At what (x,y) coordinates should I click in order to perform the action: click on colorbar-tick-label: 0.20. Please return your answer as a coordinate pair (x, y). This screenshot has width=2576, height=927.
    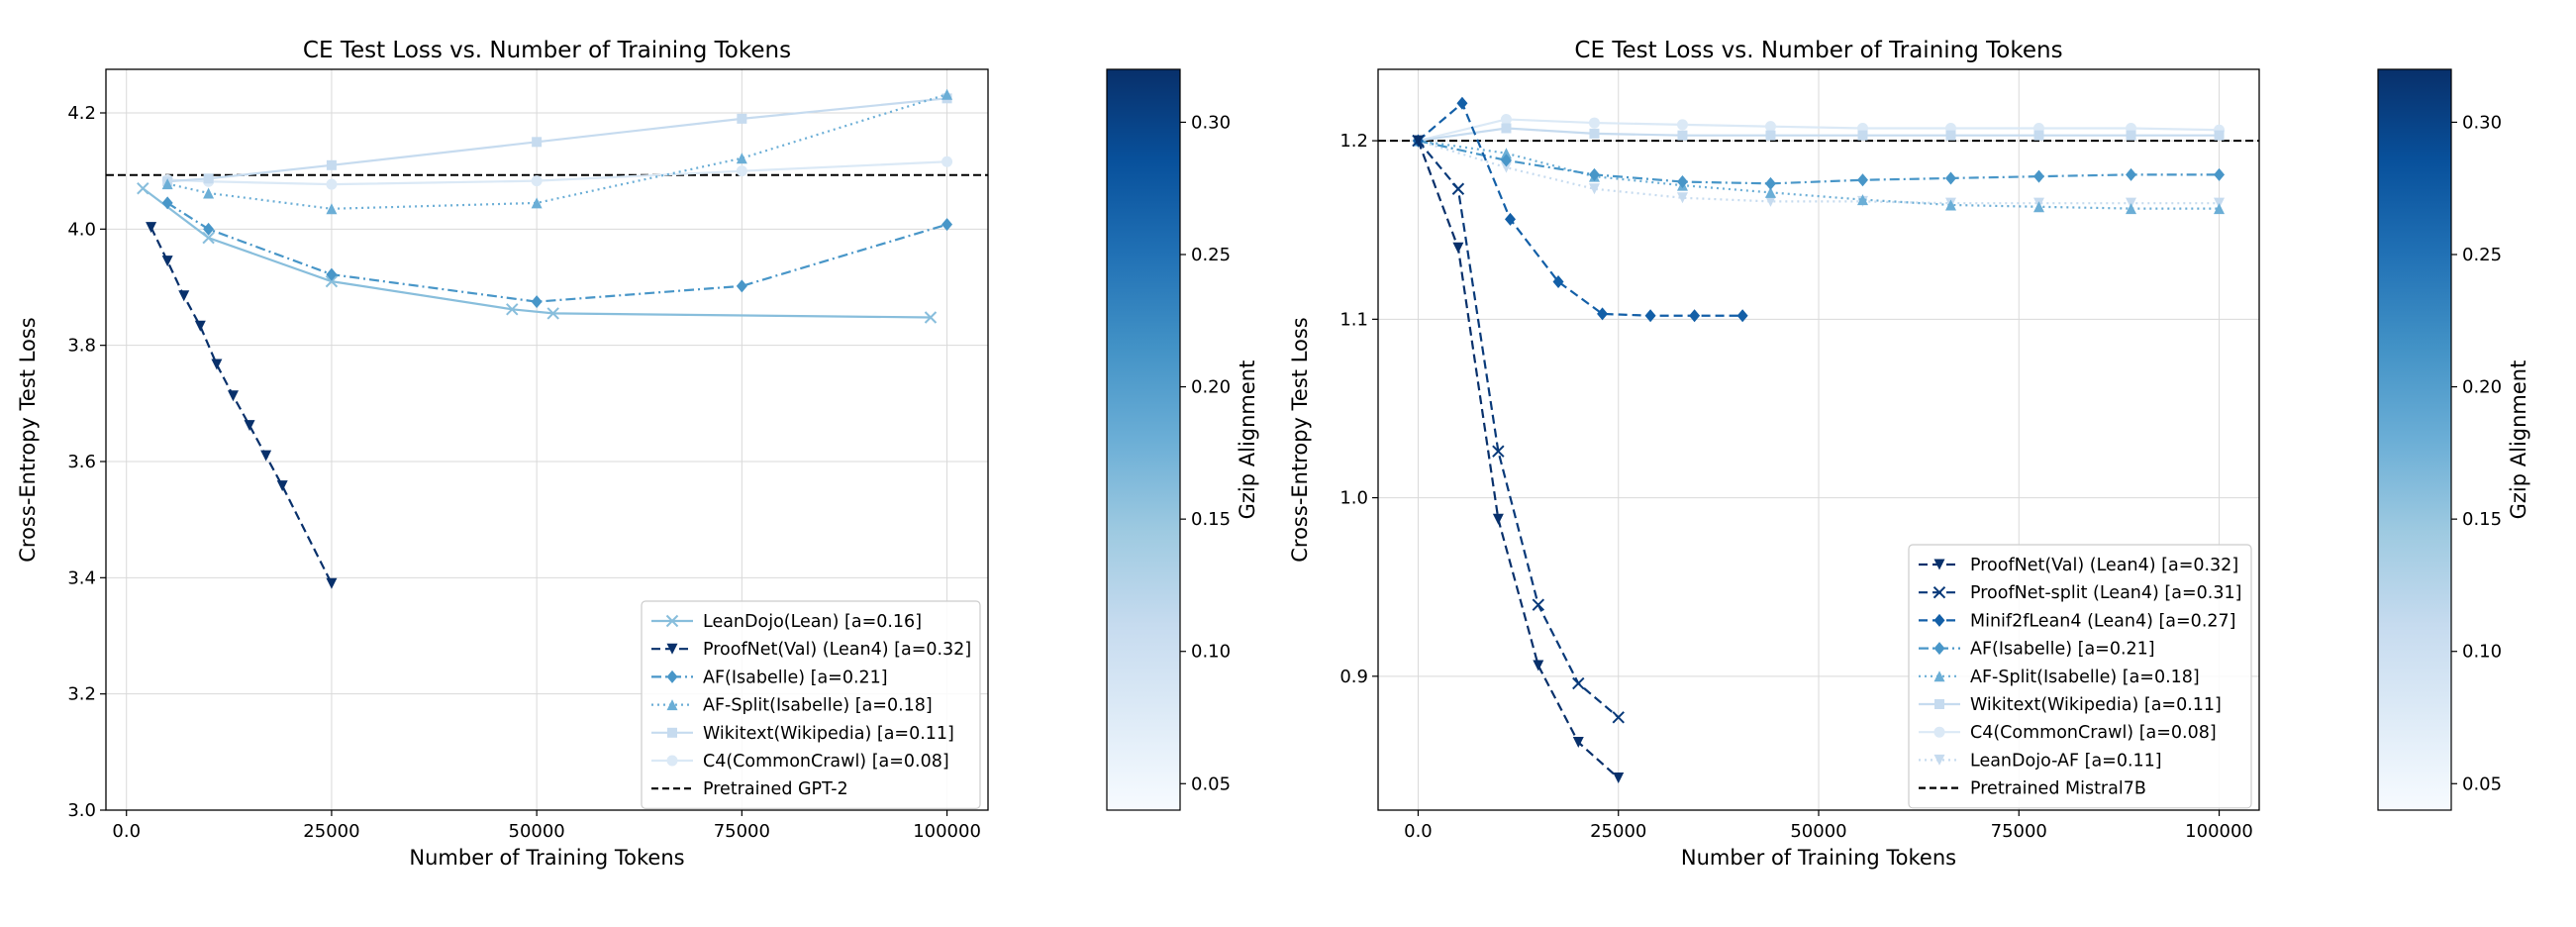
    Looking at the image, I should click on (1211, 388).